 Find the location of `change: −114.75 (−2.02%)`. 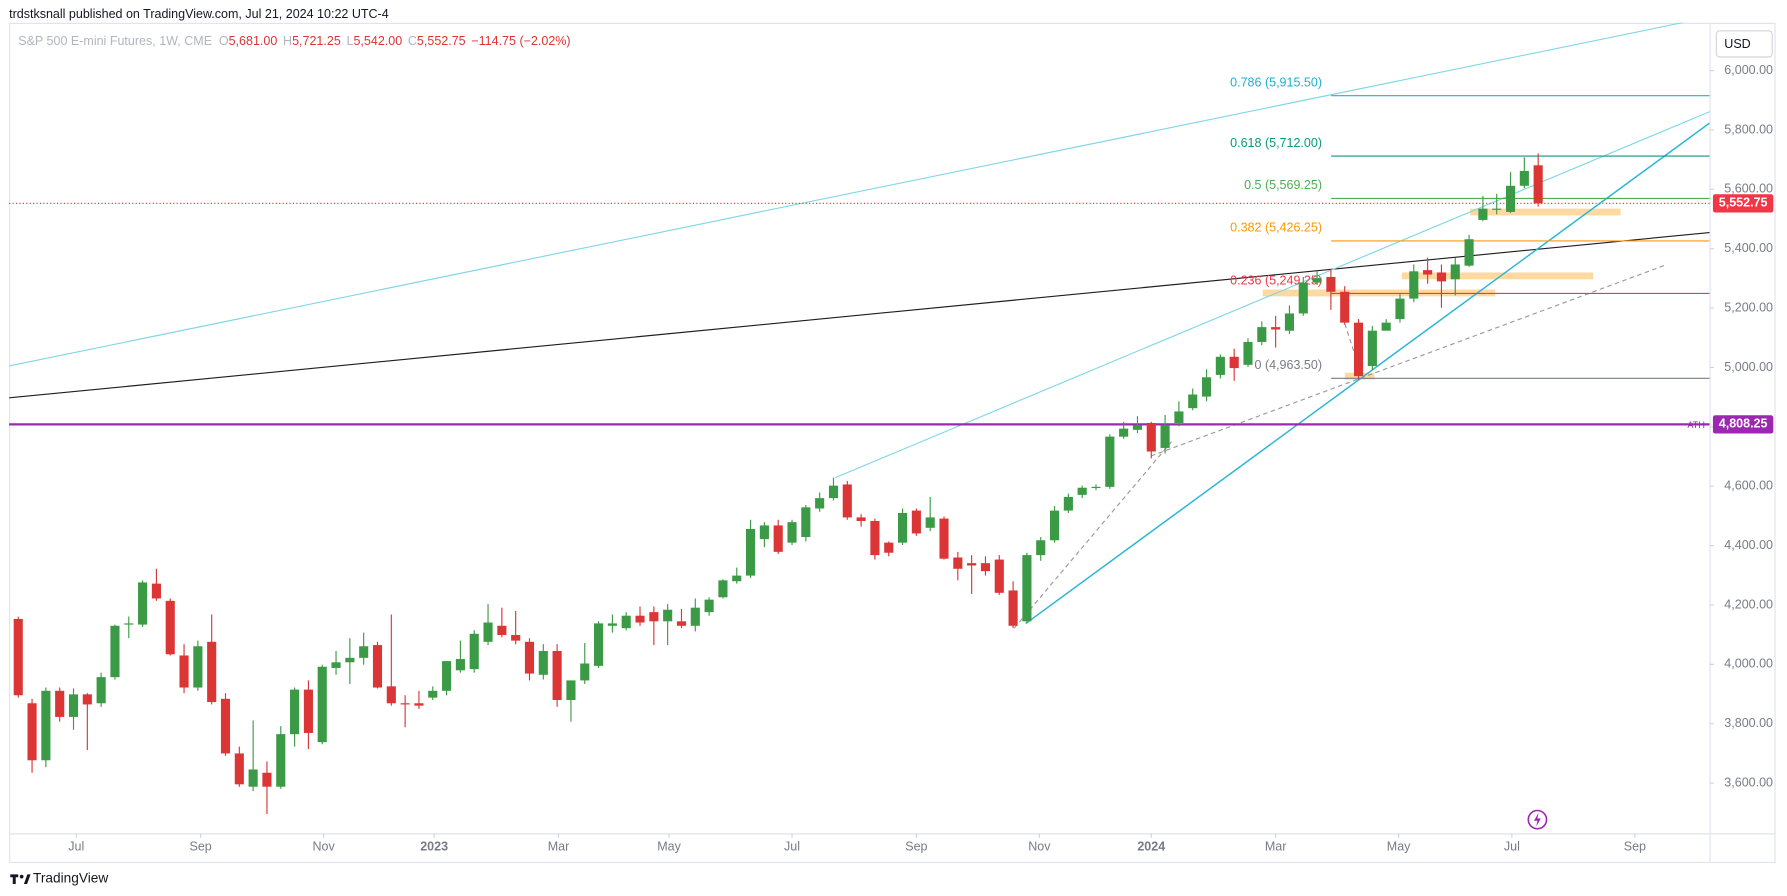

change: −114.75 (−2.02%) is located at coordinates (520, 41).